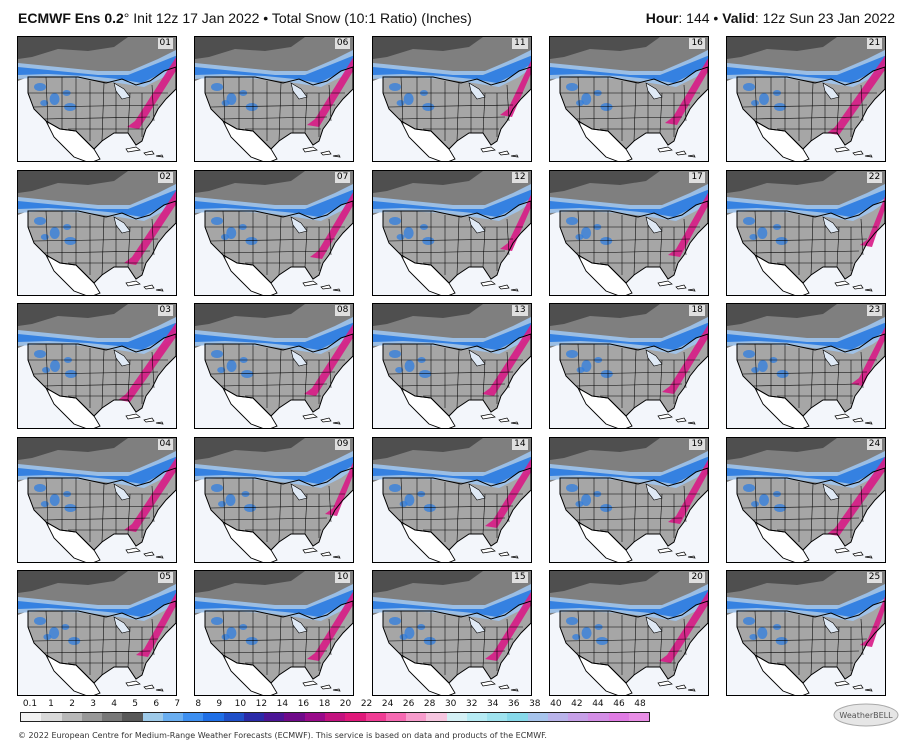  Describe the element at coordinates (345, 704) in the screenshot. I see `colorbar-tick-label: 20` at that location.